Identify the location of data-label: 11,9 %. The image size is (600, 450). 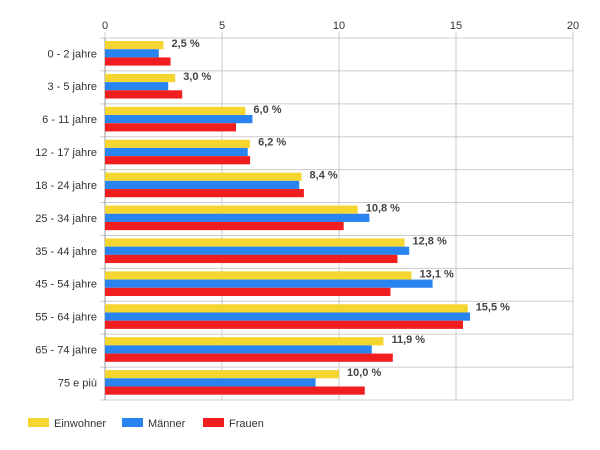
(408, 340).